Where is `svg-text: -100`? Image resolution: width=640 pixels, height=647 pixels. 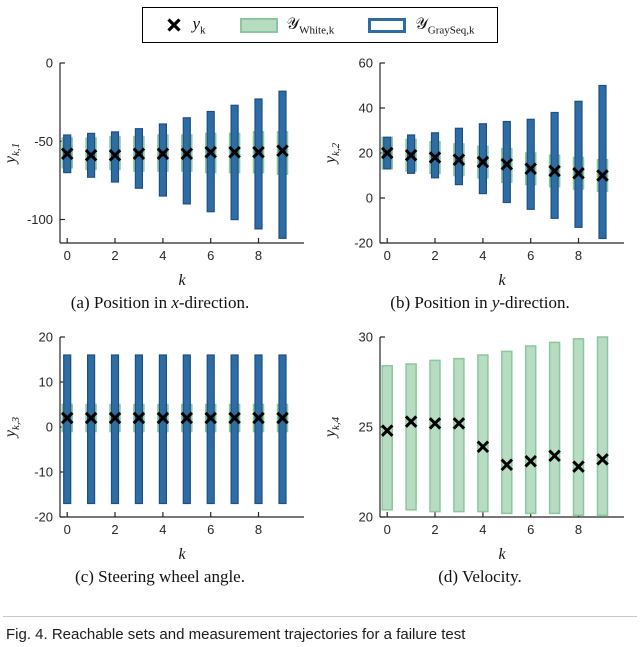
svg-text: -100 is located at coordinates (40, 219).